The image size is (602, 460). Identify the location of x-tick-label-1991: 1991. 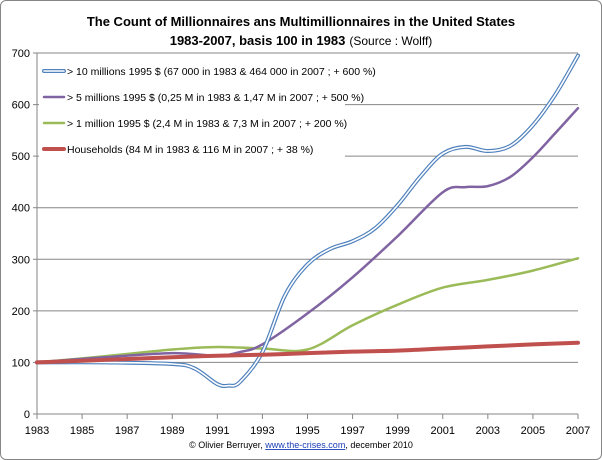
(217, 431).